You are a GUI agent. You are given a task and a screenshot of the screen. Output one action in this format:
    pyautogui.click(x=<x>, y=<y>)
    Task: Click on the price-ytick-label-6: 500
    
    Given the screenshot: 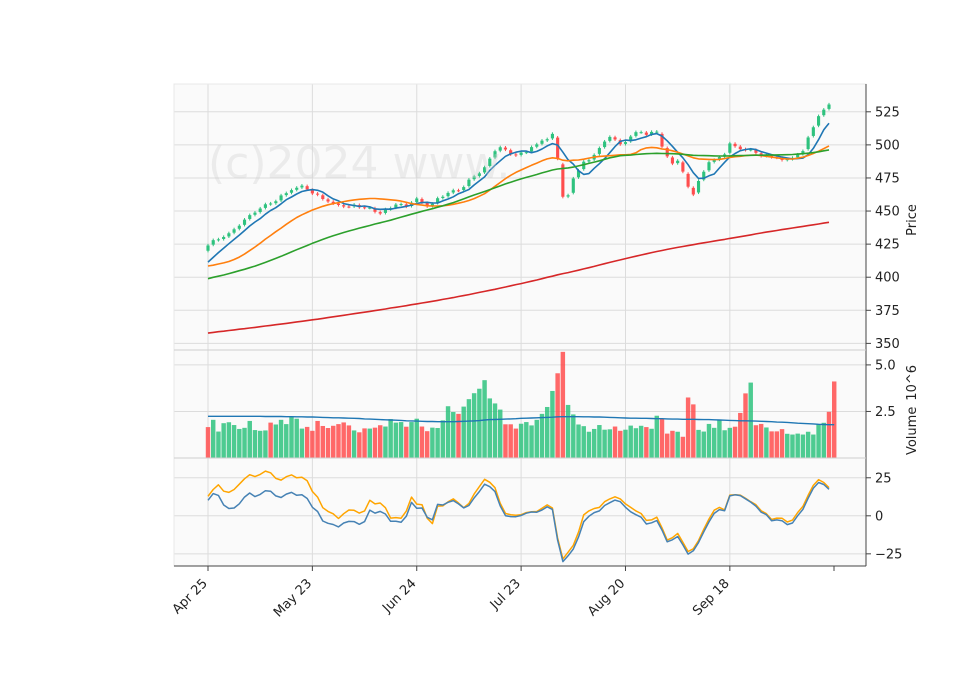 What is the action you would take?
    pyautogui.click(x=887, y=145)
    